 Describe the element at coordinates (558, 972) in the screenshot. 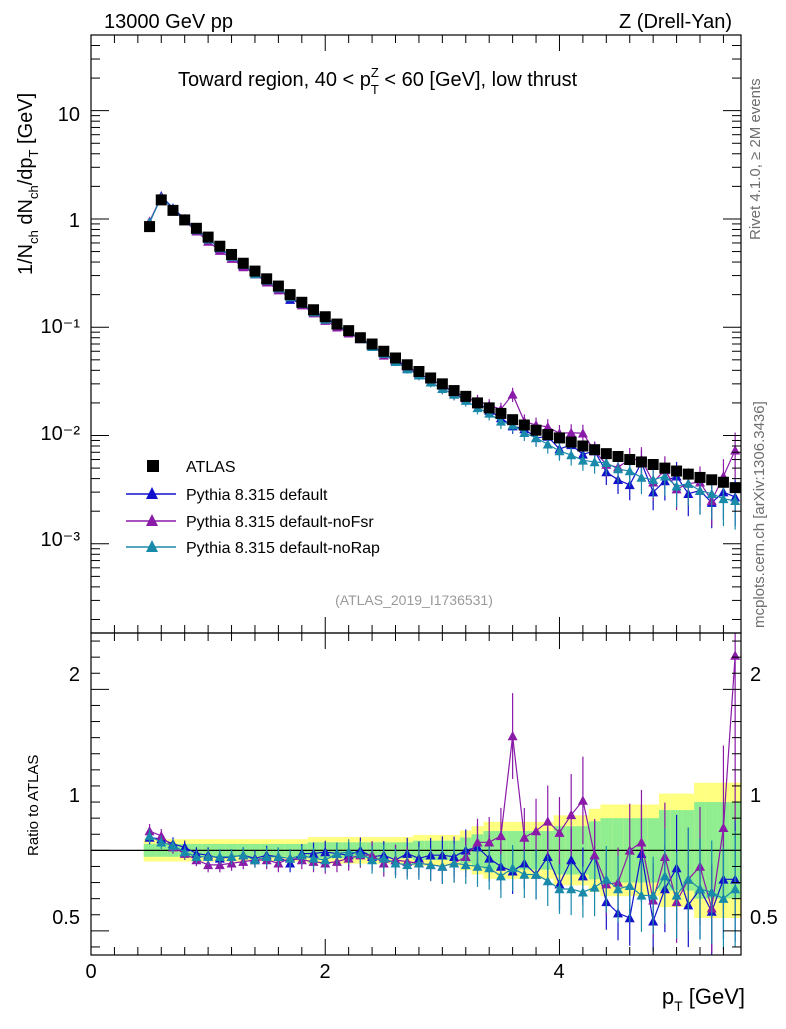

I see `x-tick-label-4: 4` at that location.